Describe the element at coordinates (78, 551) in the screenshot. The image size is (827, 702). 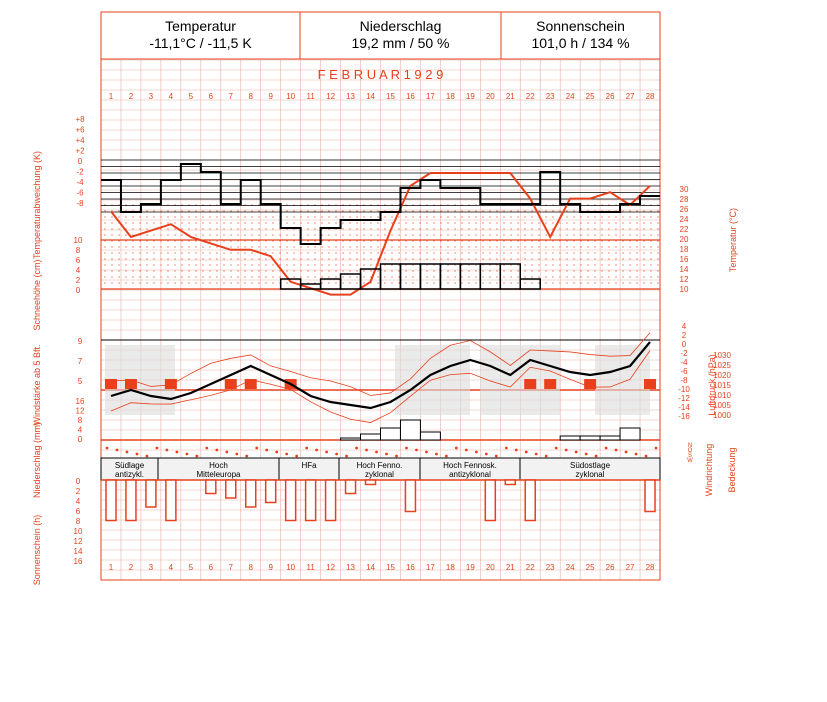
I see `sun-tick: 14` at that location.